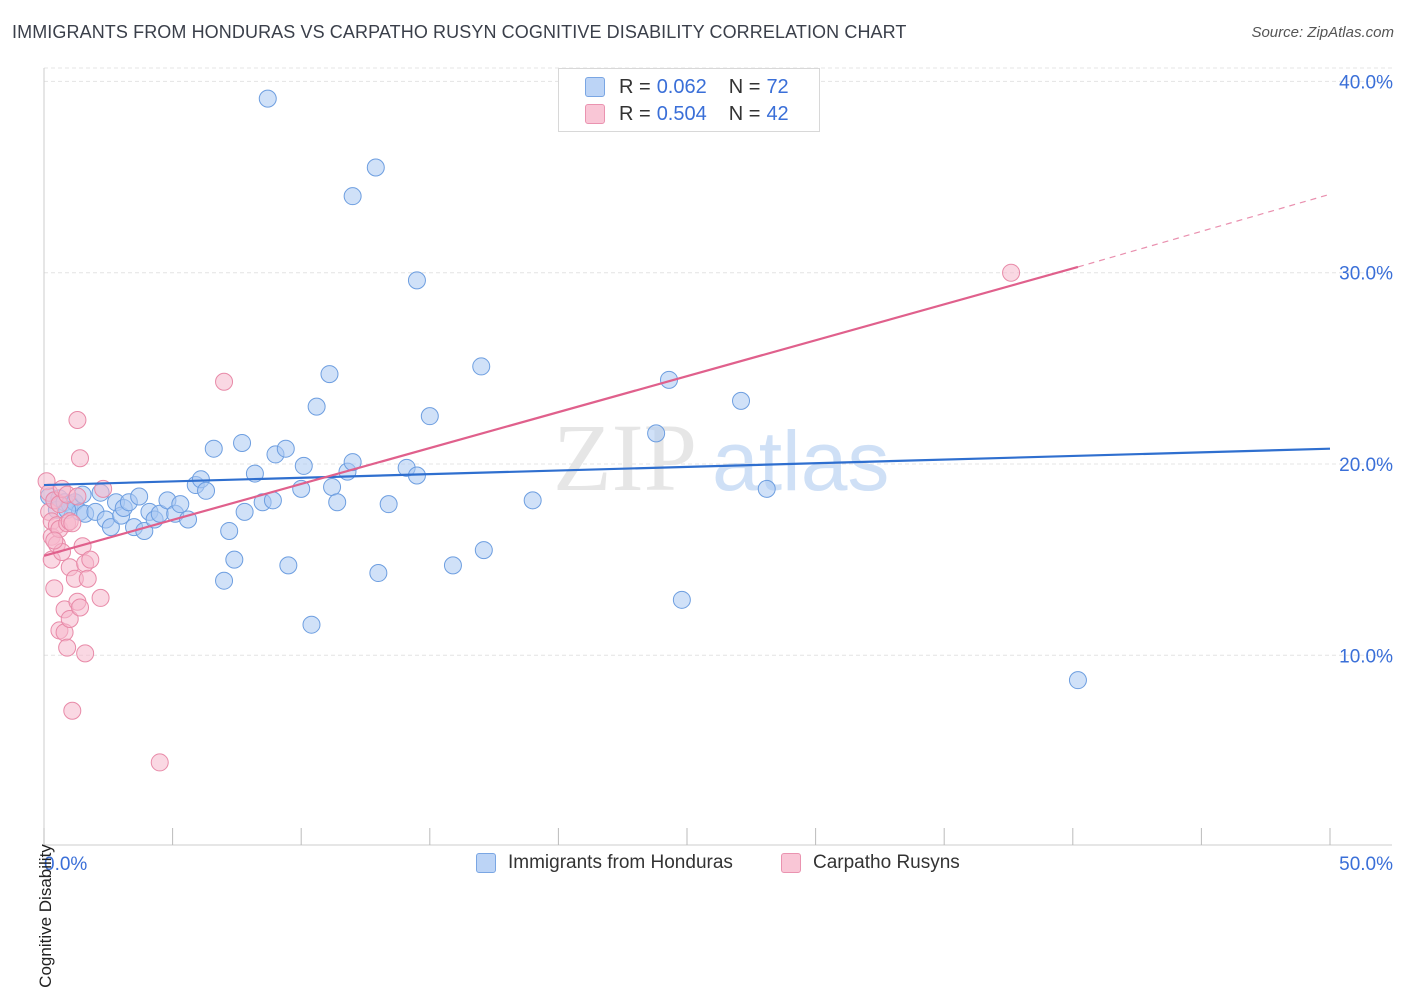  I want to click on y-tick-labels: 10.0% 20.0% 30.0% 40.0%, so click(1366, 369).